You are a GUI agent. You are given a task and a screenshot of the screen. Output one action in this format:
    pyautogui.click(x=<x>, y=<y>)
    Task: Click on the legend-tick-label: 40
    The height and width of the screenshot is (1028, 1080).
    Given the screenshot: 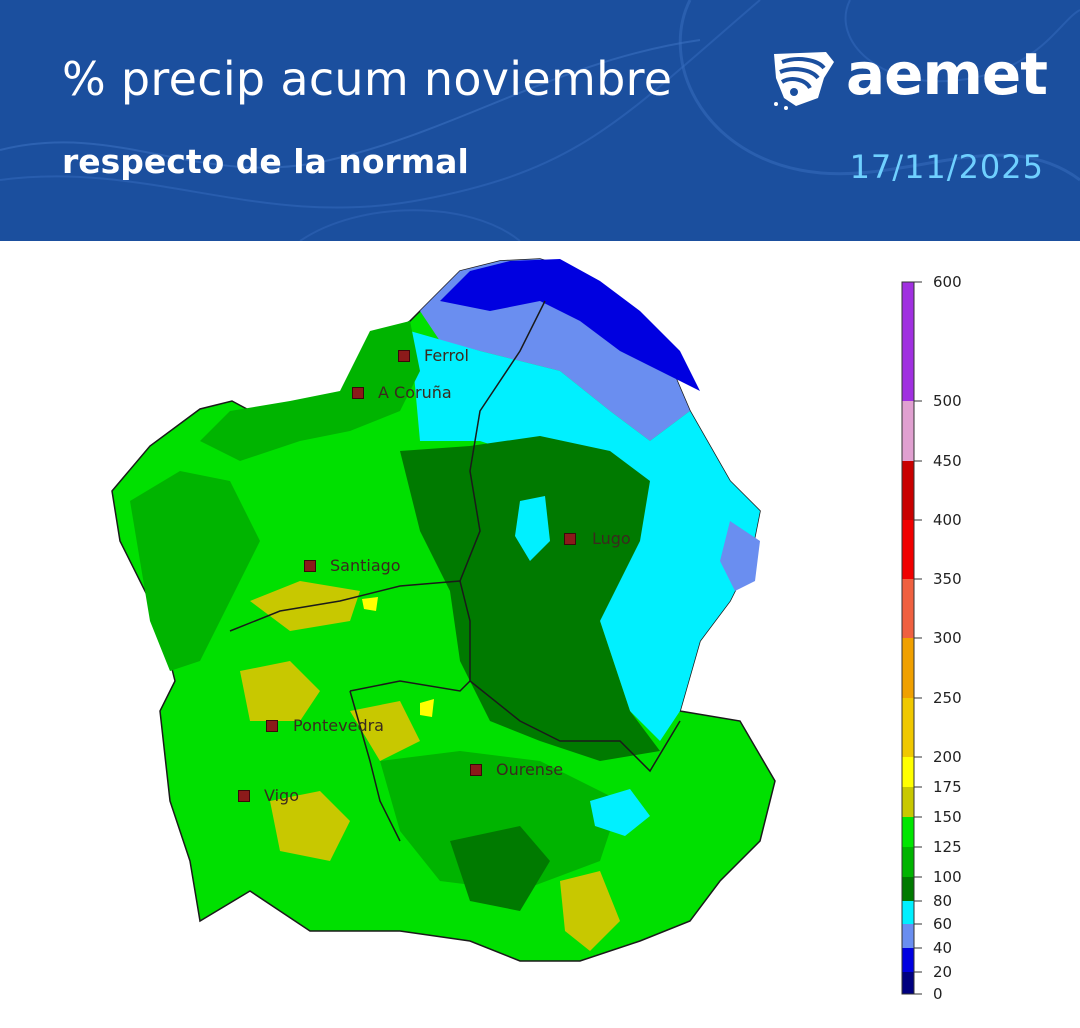 What is the action you would take?
    pyautogui.click(x=943, y=948)
    